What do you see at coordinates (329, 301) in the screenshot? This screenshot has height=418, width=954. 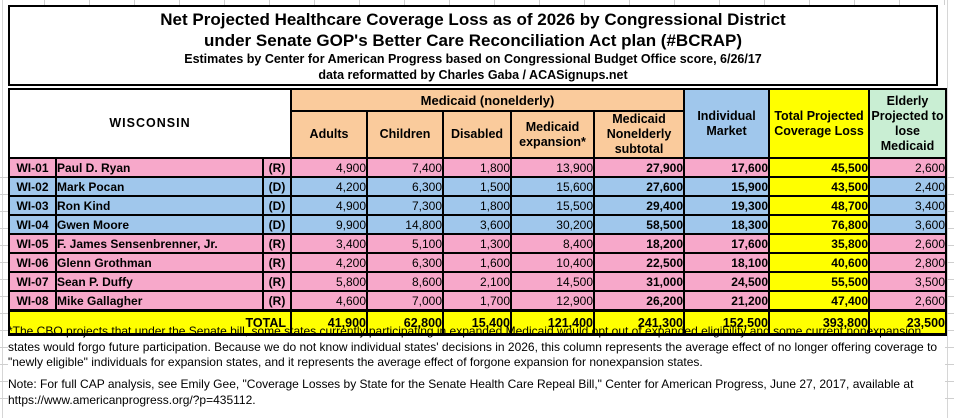 I see `adults-cell: 4,600` at bounding box center [329, 301].